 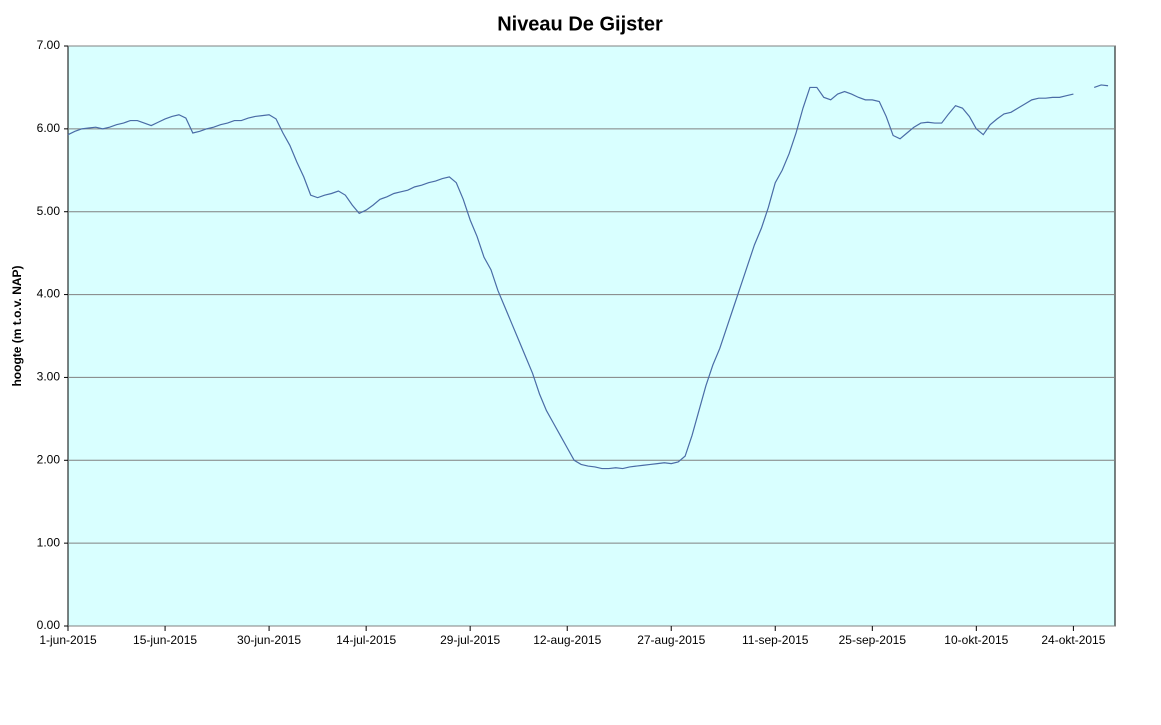 What do you see at coordinates (775, 640) in the screenshot?
I see `x-tick-label: 11-sep-2015` at bounding box center [775, 640].